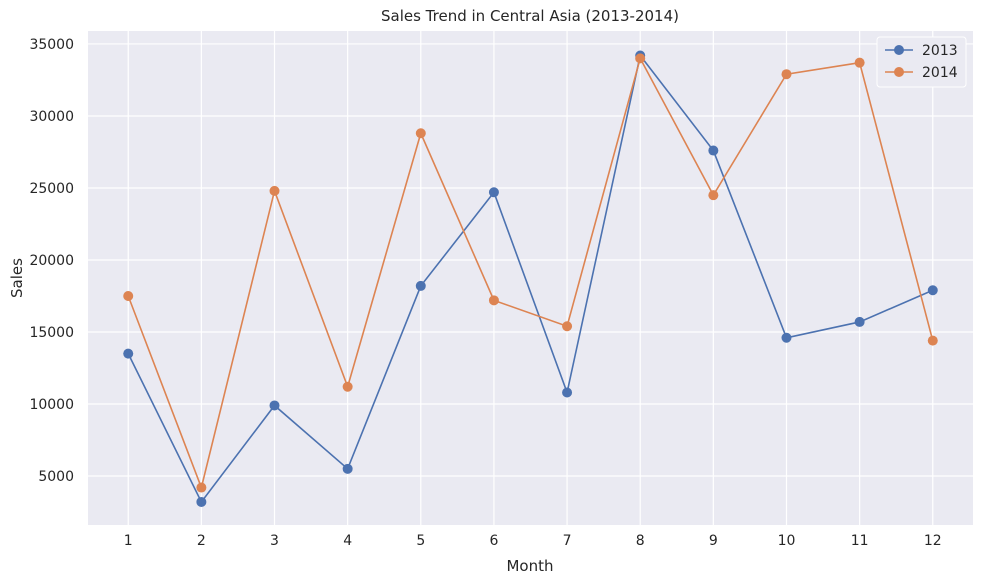  Describe the element at coordinates (493, 541) in the screenshot. I see `x-tick-label: 6` at that location.